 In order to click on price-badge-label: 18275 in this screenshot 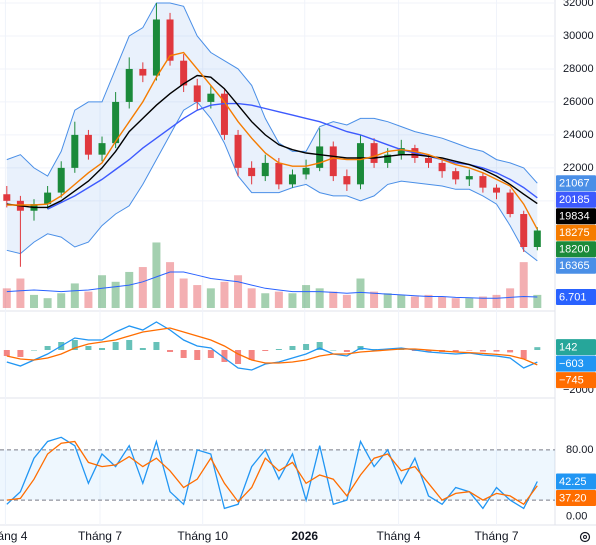, I will do `click(574, 233)`.